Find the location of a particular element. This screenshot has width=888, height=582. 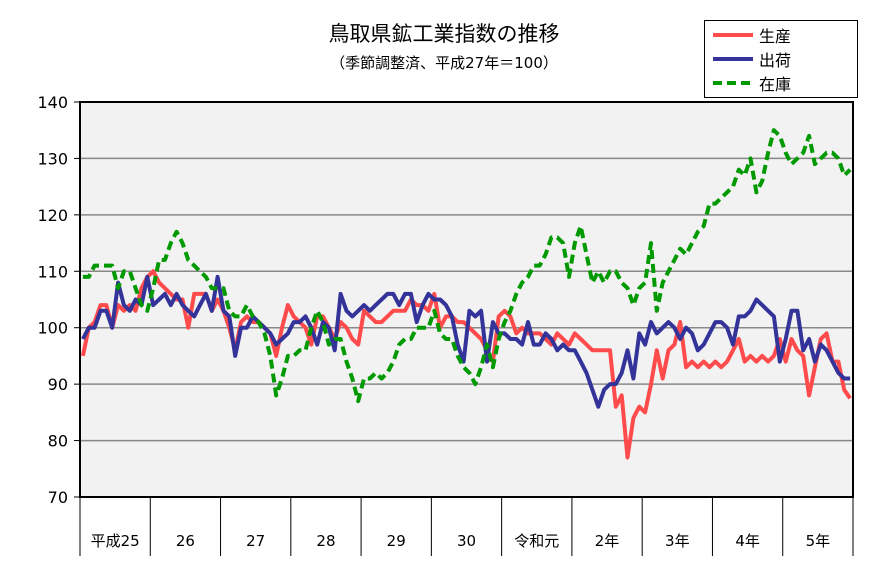

x-tick-label: 30 is located at coordinates (466, 541).